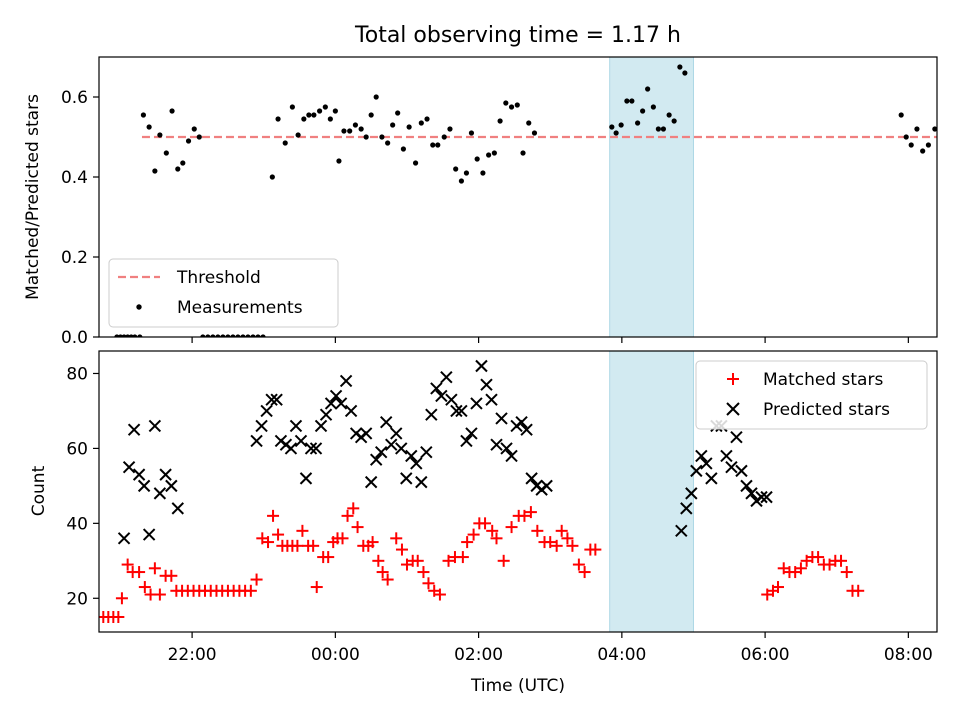 The height and width of the screenshot is (720, 960). Describe the element at coordinates (218, 278) in the screenshot. I see `legend-threshold-label: Threshold` at that location.